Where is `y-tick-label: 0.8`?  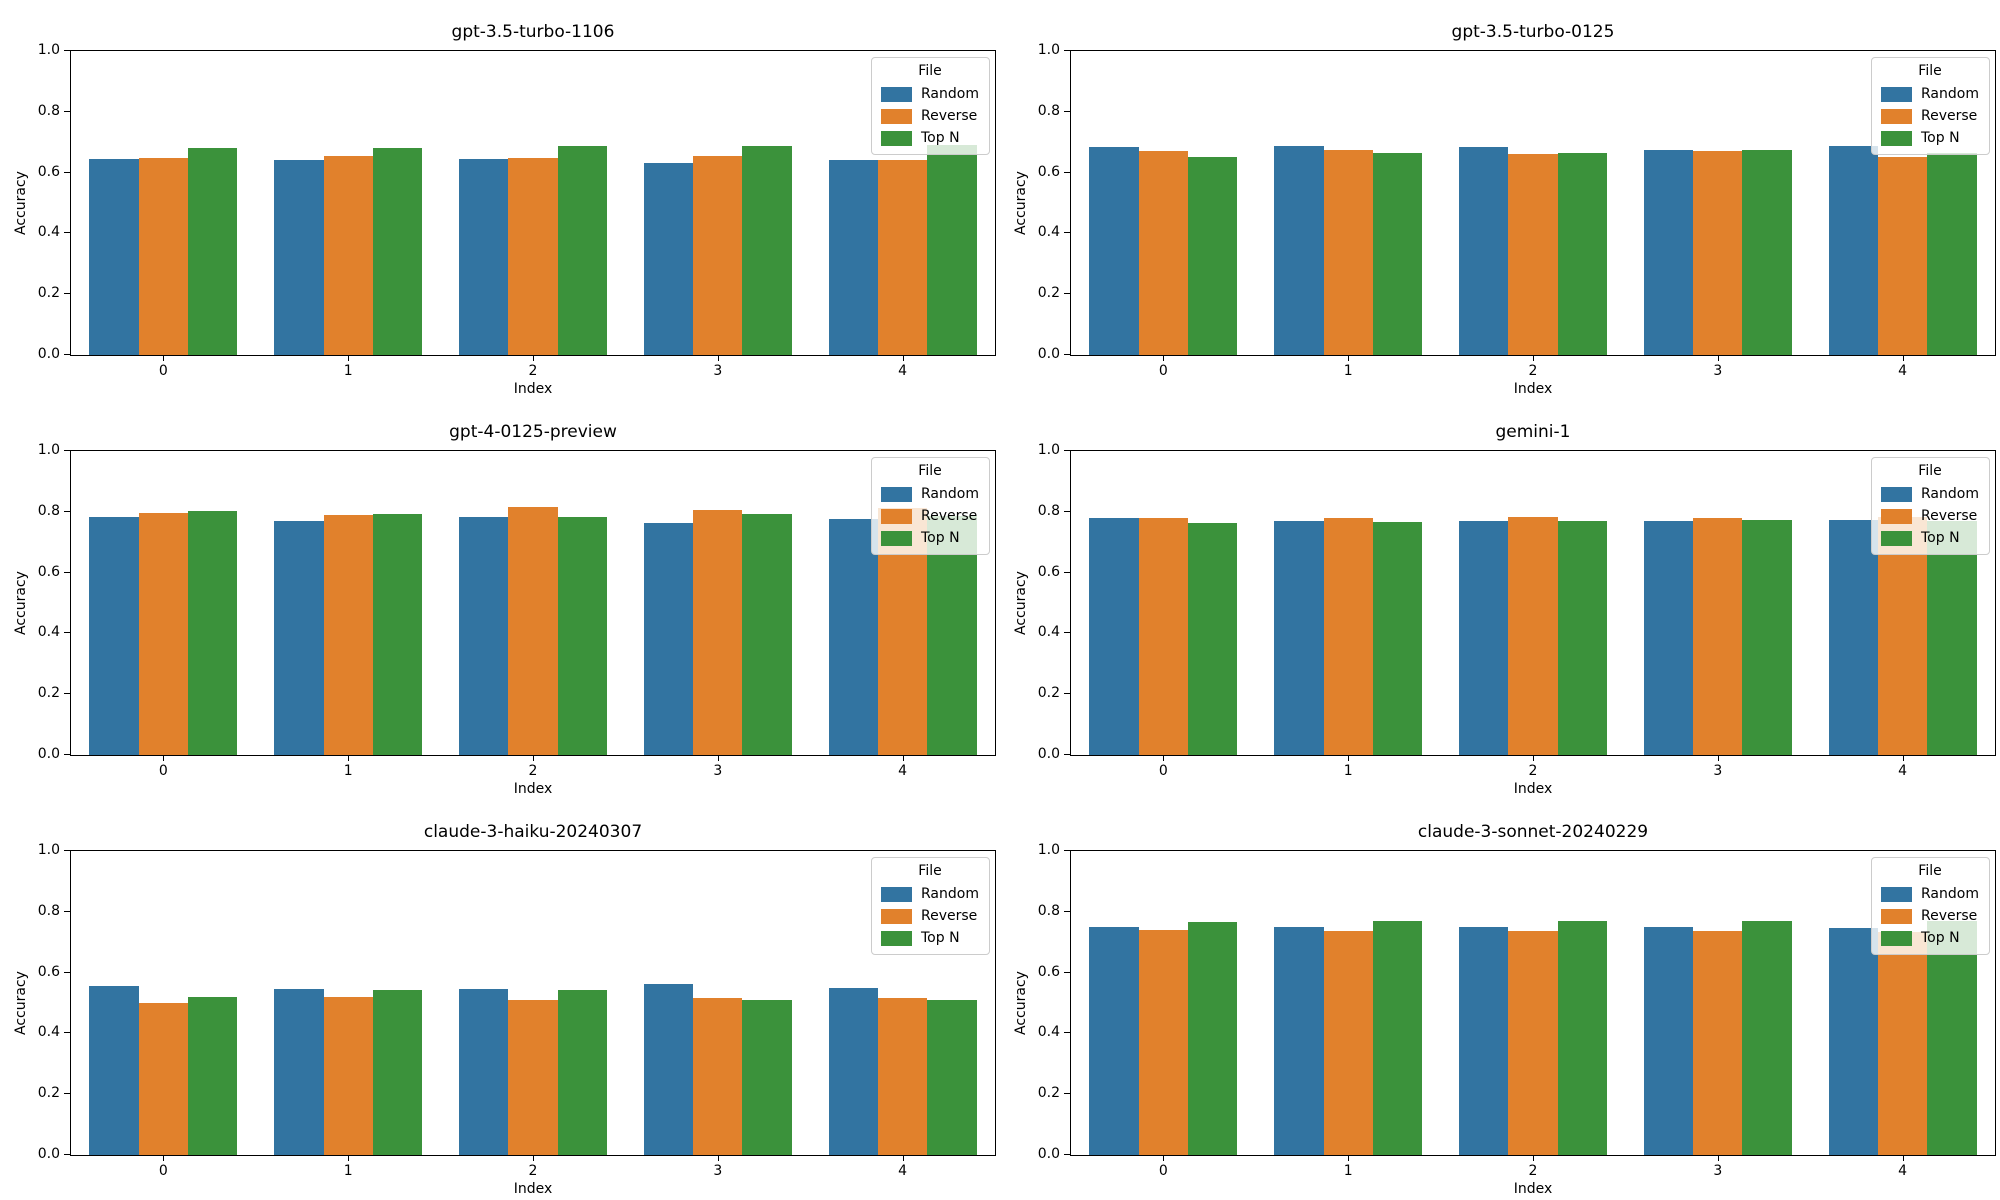
y-tick-label: 0.8 is located at coordinates (48, 110).